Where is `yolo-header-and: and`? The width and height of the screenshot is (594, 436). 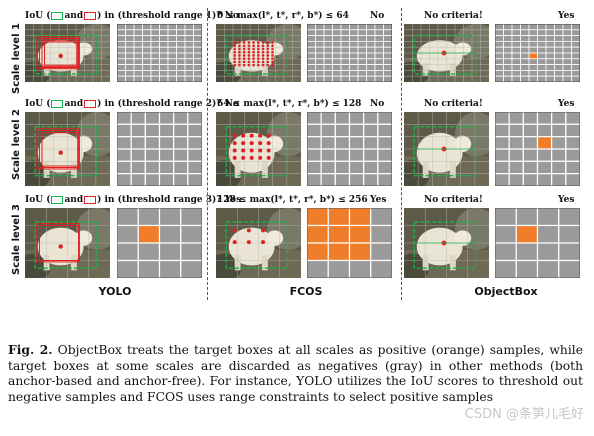 yolo-header-and: and is located at coordinates (74, 200).